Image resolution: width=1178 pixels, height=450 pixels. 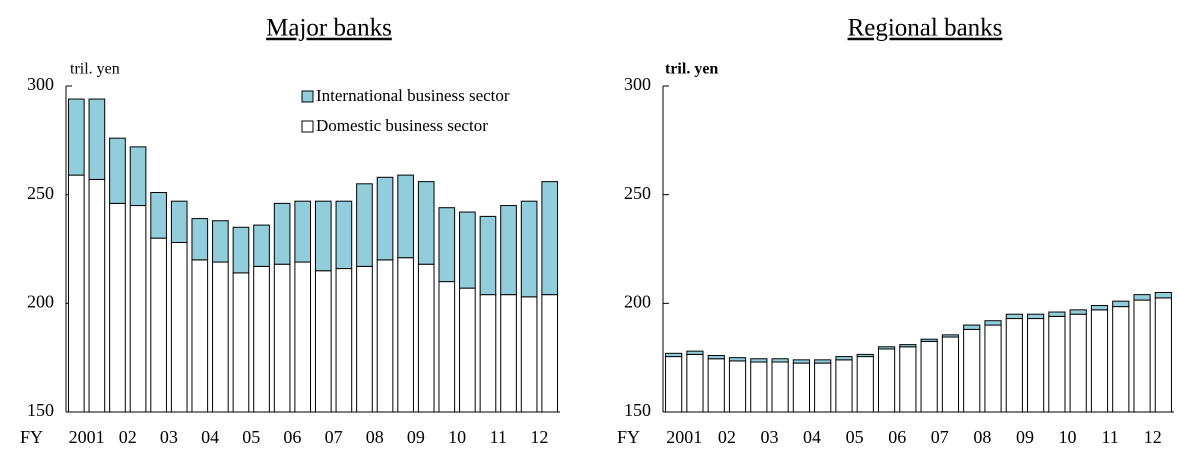 What do you see at coordinates (40, 410) in the screenshot?
I see `y-tick-label: 150` at bounding box center [40, 410].